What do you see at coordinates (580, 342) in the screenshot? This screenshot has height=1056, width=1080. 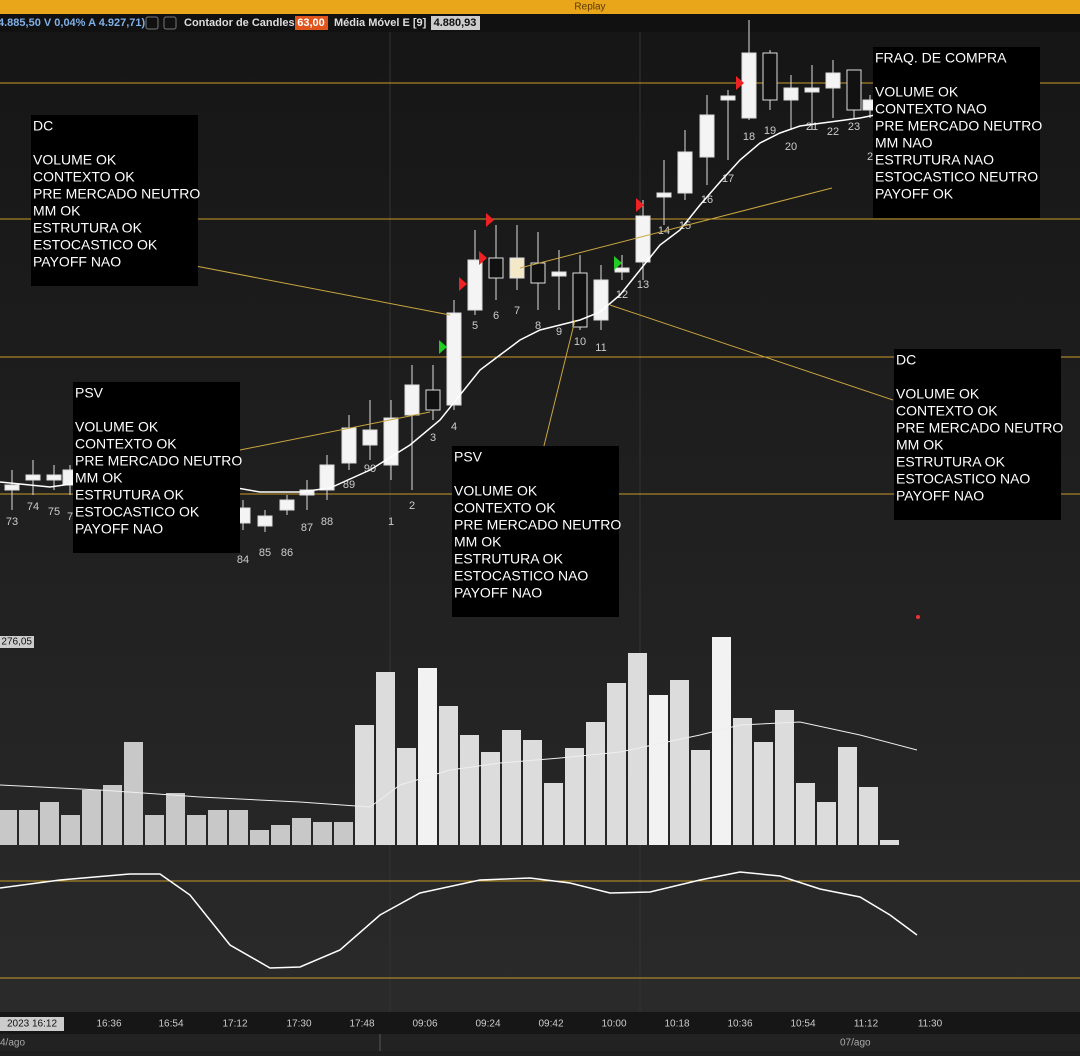 I see `candle-label: 10` at bounding box center [580, 342].